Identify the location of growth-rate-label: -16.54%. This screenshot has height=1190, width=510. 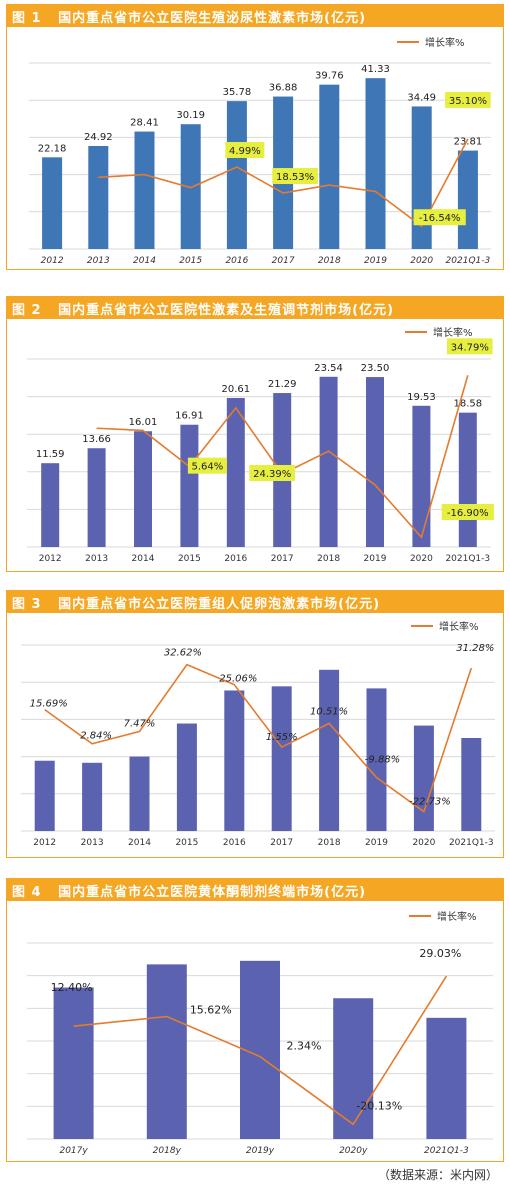
(440, 218).